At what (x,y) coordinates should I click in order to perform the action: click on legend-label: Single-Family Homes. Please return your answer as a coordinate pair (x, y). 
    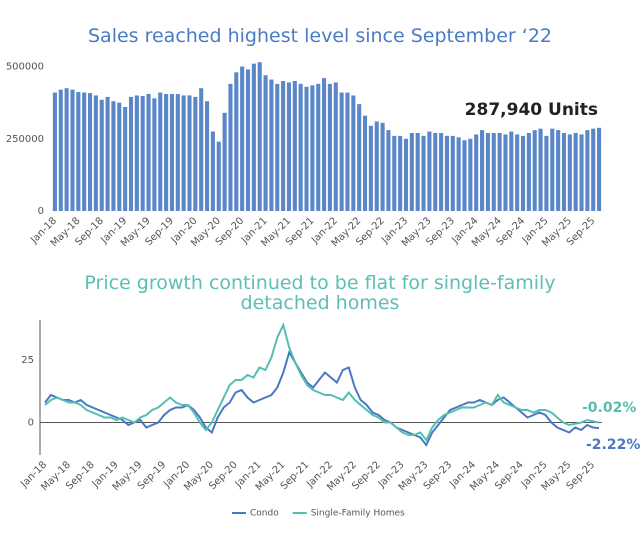
    Looking at the image, I should click on (358, 514).